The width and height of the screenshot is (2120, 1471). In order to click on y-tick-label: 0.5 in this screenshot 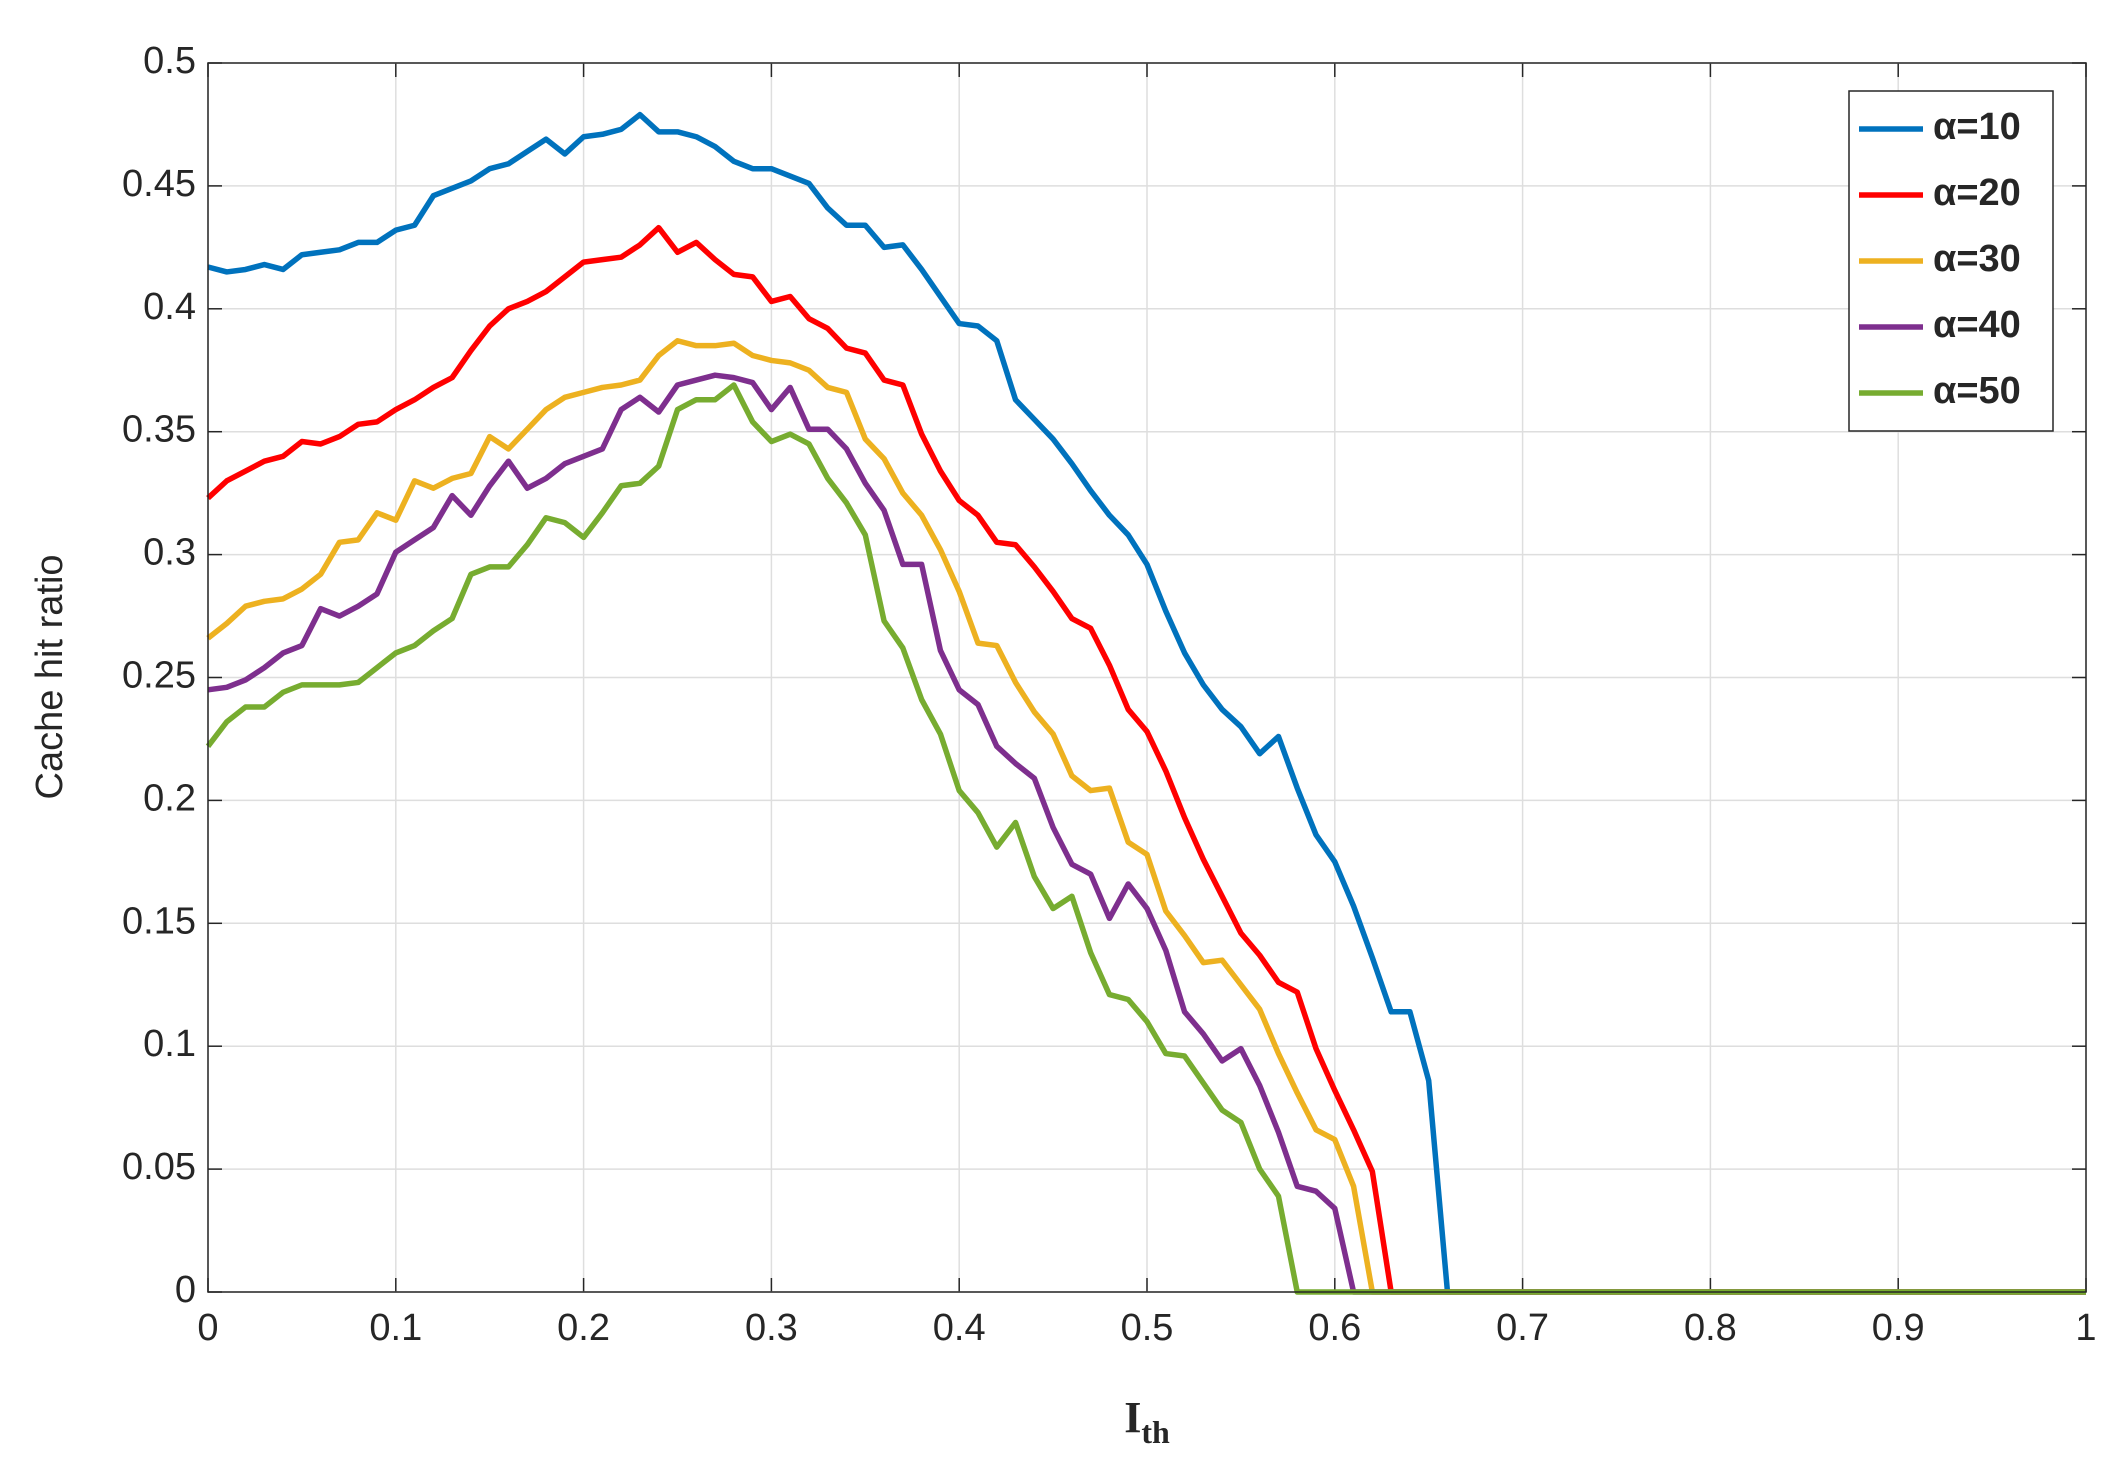, I will do `click(169, 61)`.